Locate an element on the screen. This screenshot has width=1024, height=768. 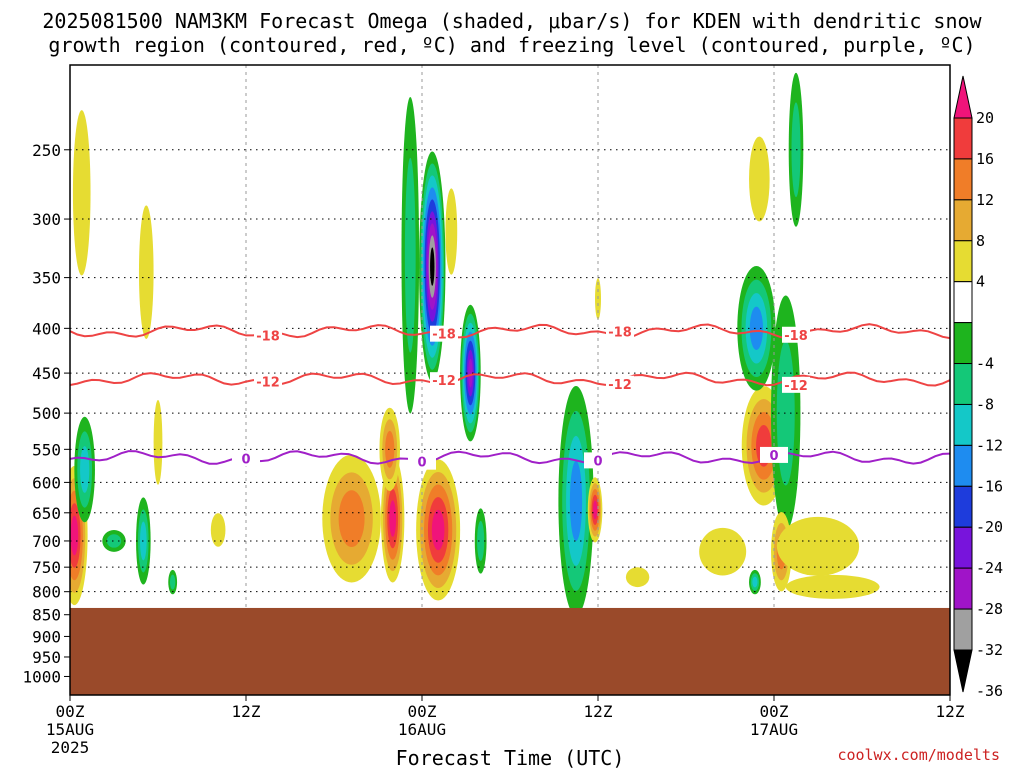
y-tick-label: 950 is located at coordinates (46, 657).